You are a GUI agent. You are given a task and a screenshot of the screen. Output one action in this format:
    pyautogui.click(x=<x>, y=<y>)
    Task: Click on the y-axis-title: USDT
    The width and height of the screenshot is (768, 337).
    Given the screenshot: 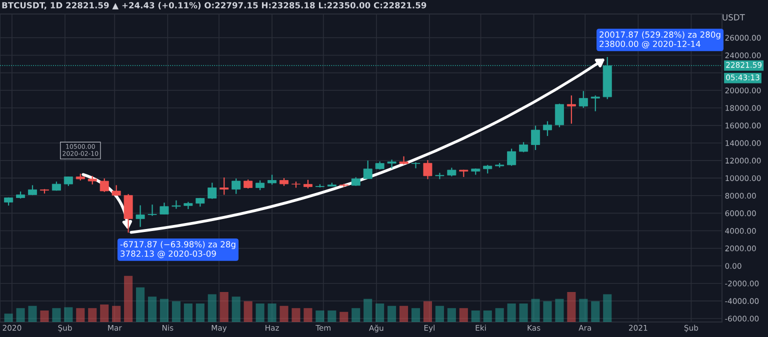 What is the action you would take?
    pyautogui.click(x=733, y=17)
    